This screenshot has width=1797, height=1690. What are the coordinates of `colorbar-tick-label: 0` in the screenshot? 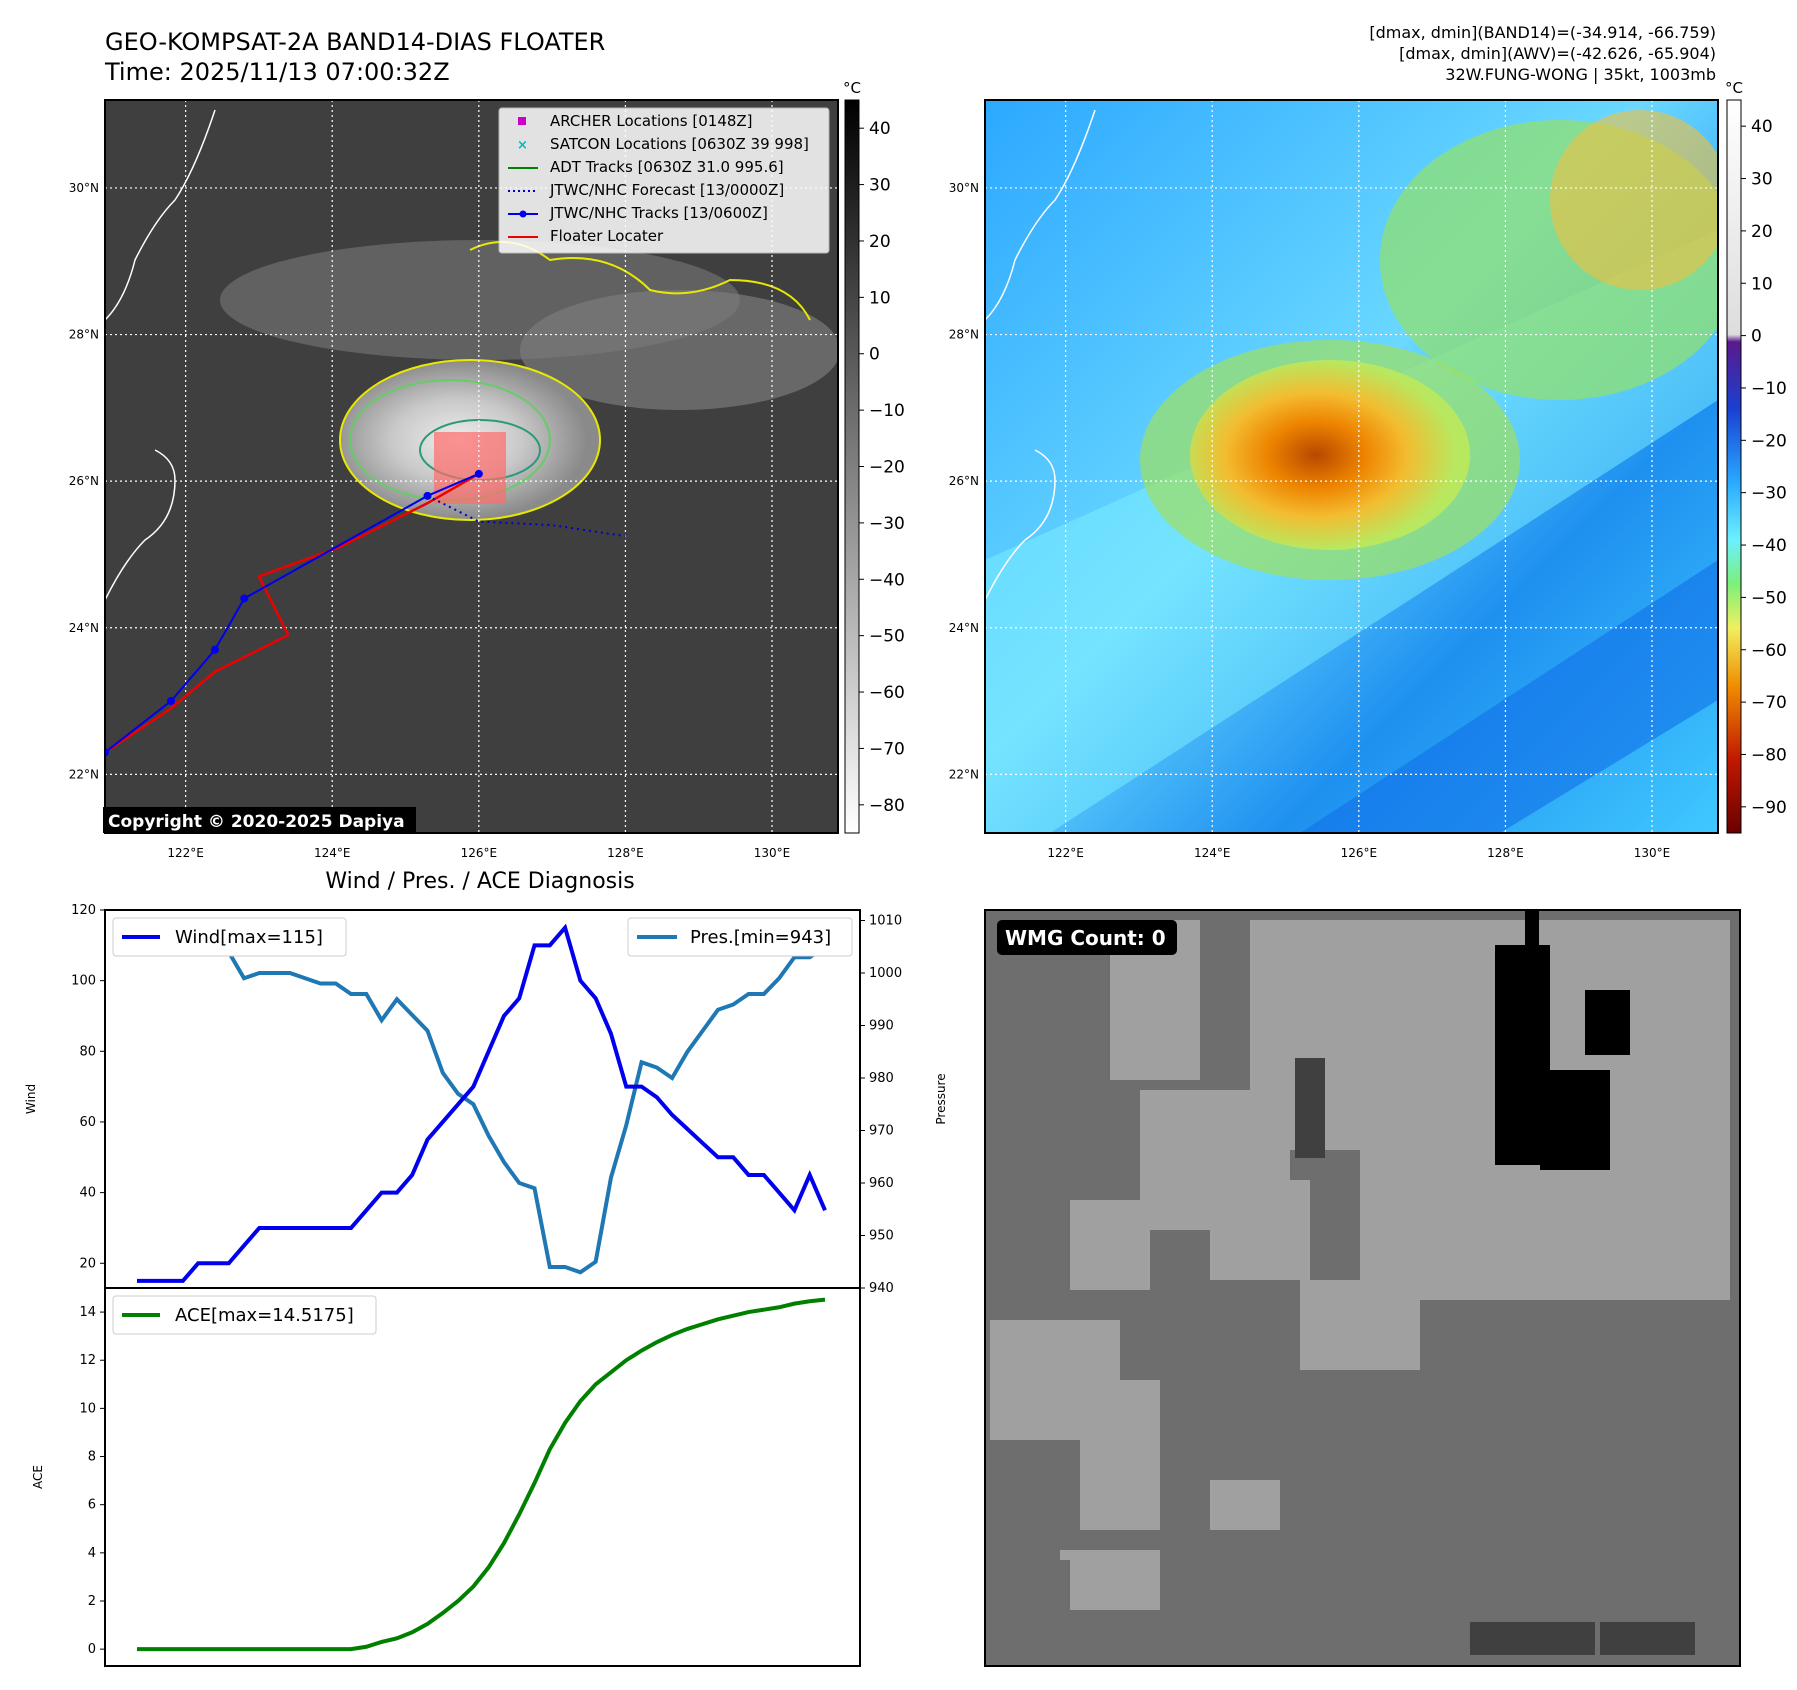 It's located at (874, 355).